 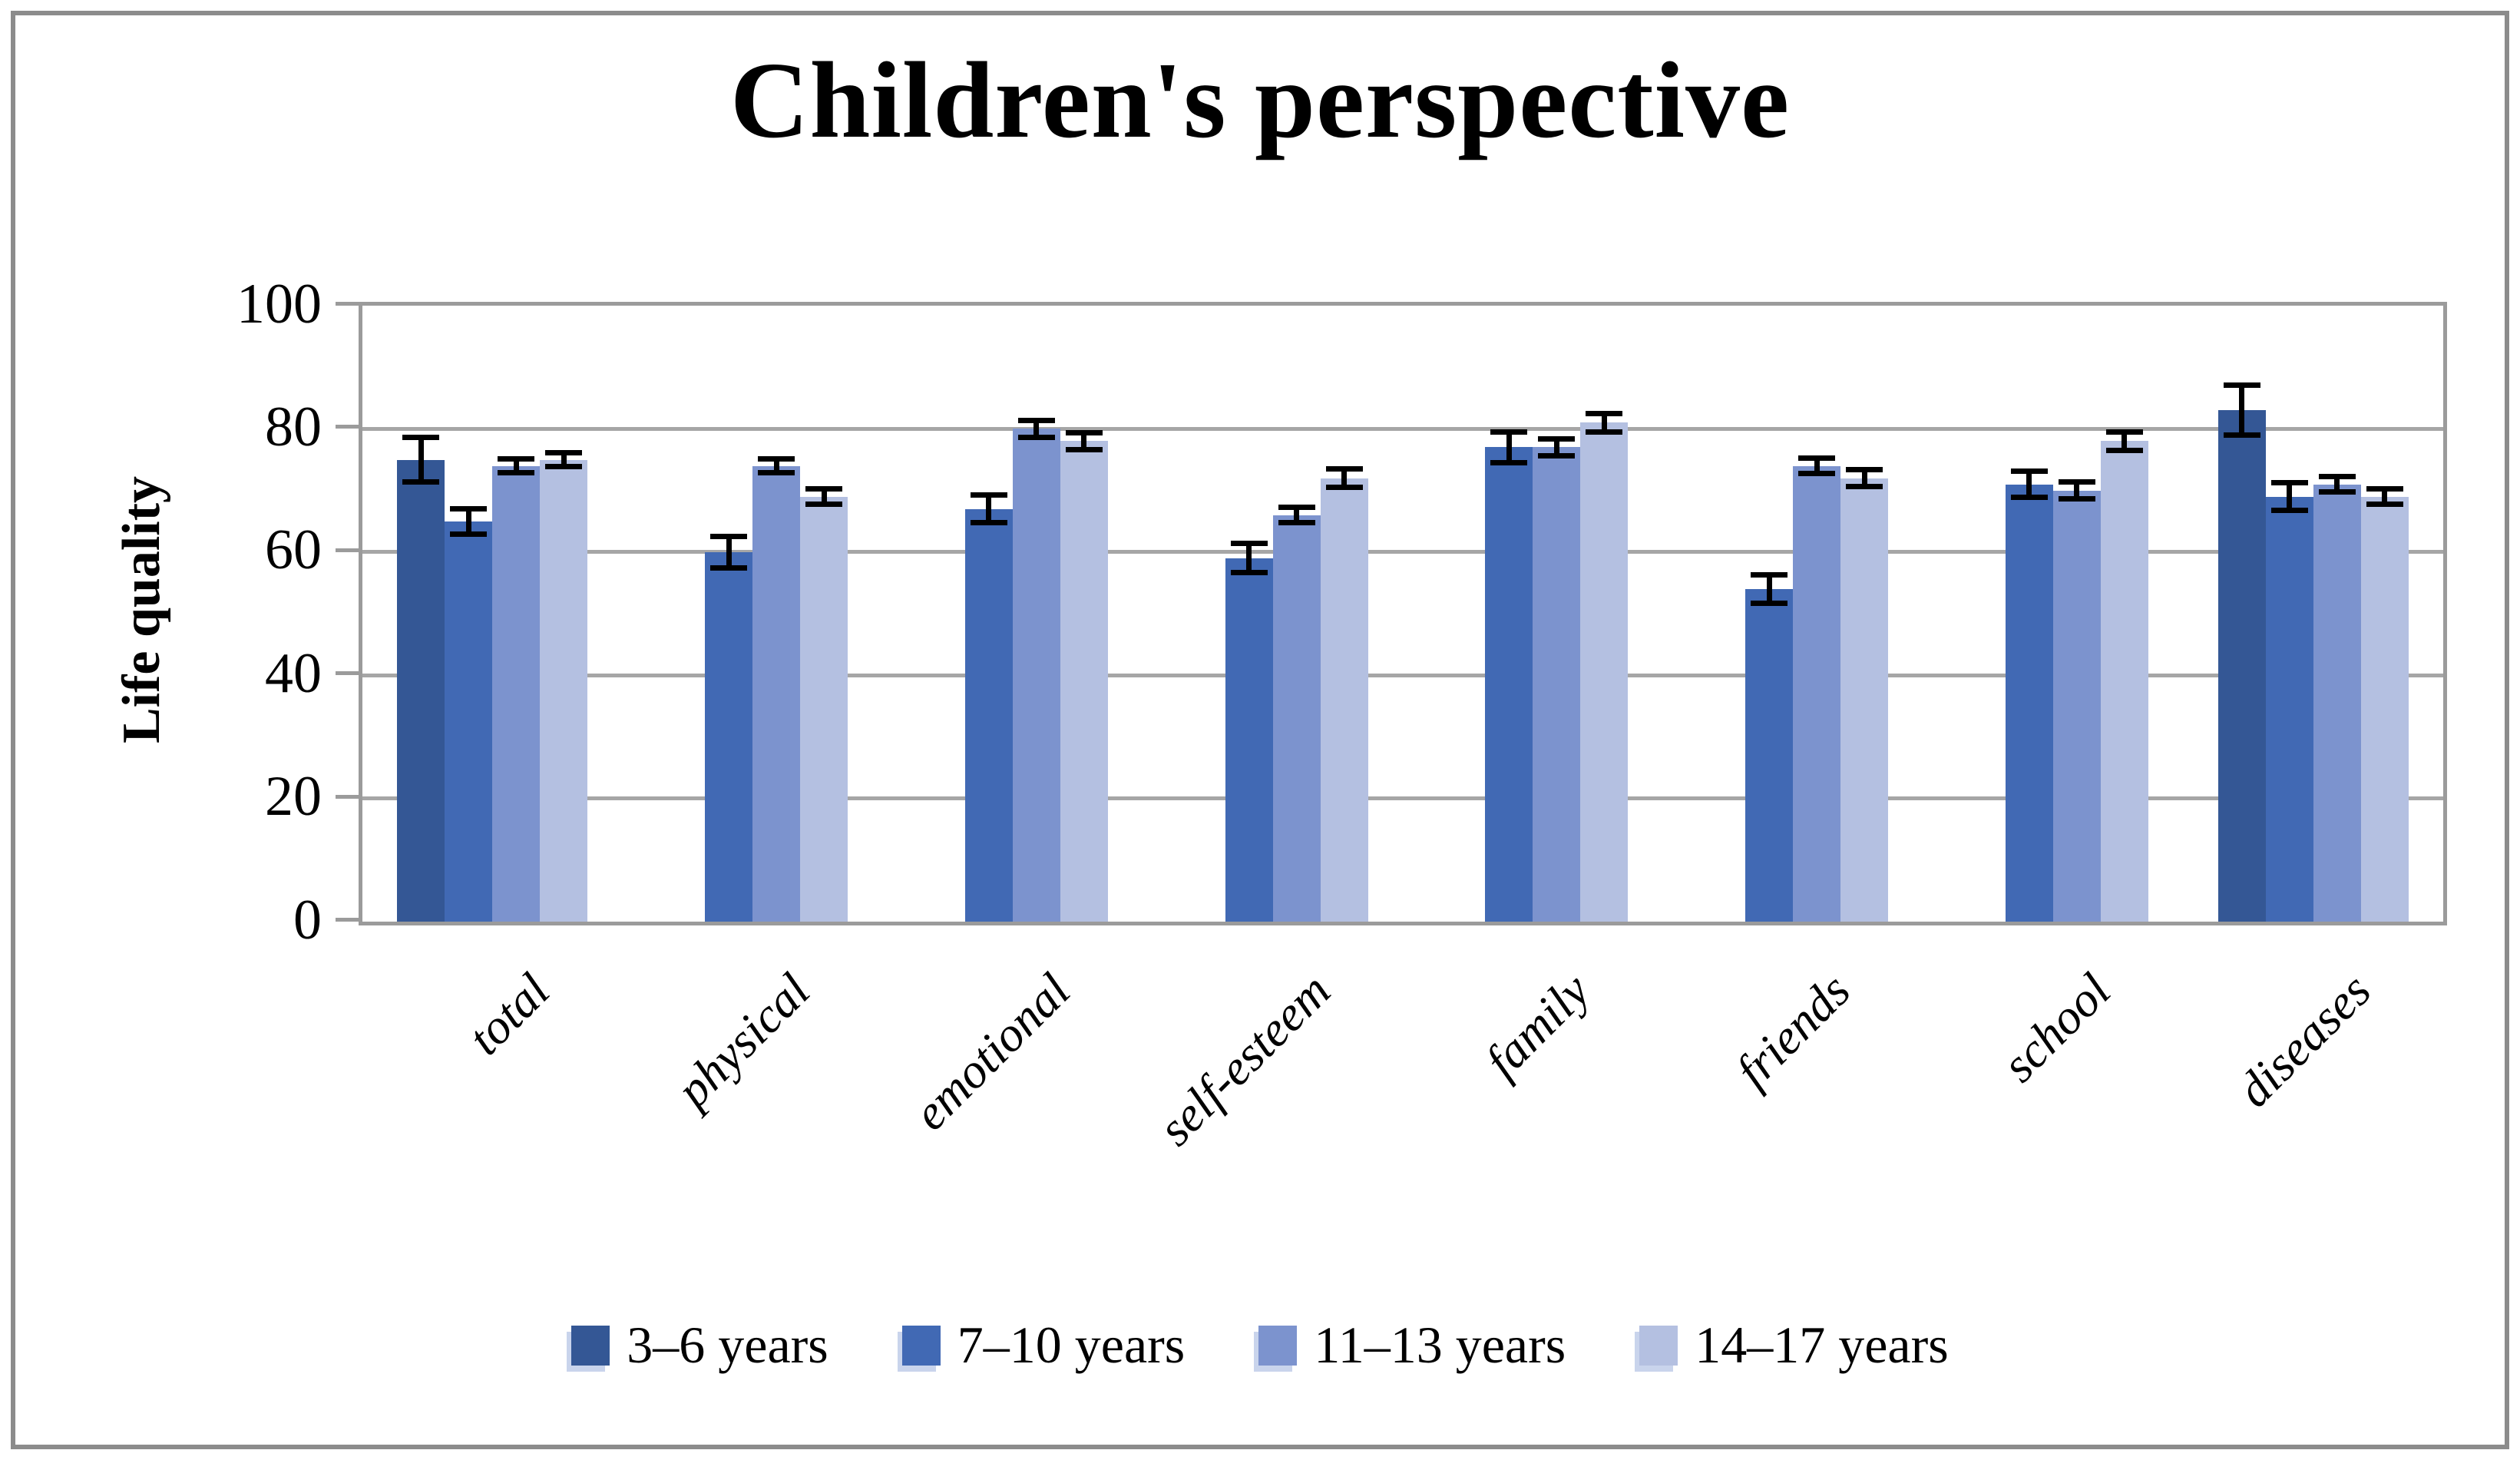 I want to click on legend-item-3–6 years: 3–6 years, so click(x=699, y=1345).